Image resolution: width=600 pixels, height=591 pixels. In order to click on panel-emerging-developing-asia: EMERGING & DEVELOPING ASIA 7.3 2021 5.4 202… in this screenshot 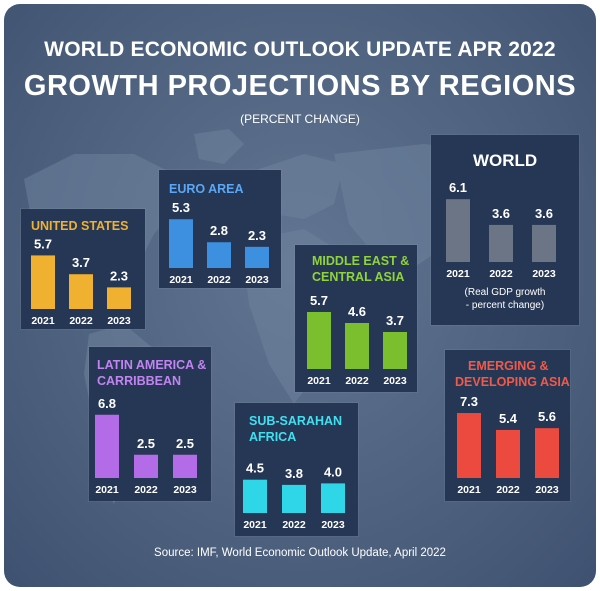, I will do `click(507, 425)`.